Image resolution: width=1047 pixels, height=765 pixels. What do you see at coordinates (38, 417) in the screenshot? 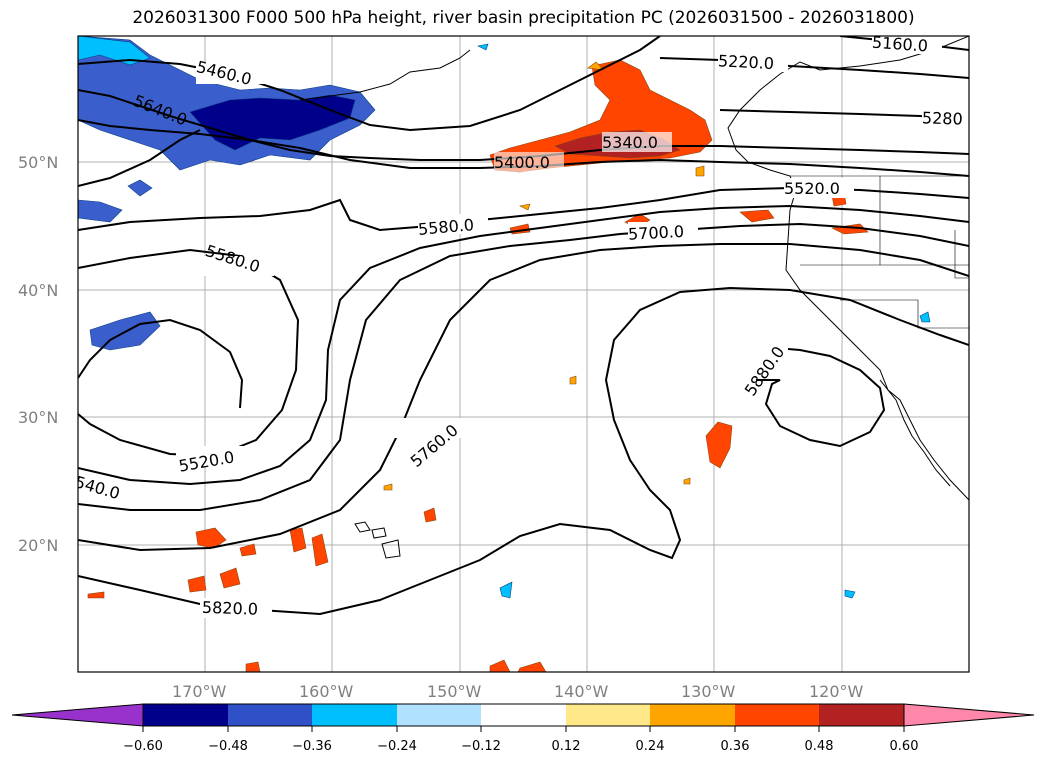
I see `lat-label-30: 30°N` at bounding box center [38, 417].